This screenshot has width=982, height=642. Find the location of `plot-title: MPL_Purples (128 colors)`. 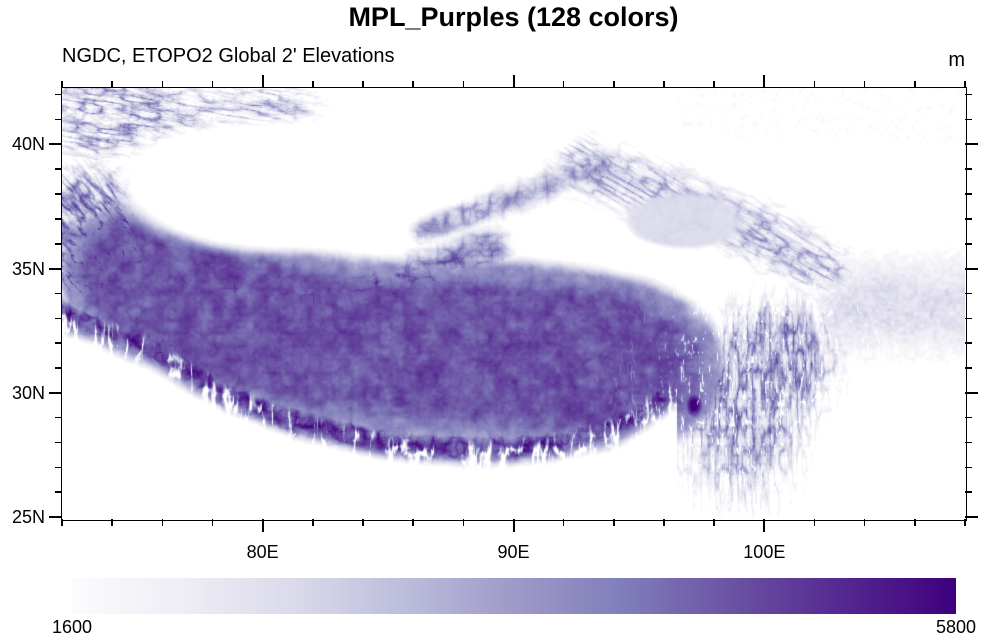

plot-title: MPL_Purples (128 colors) is located at coordinates (513, 17).